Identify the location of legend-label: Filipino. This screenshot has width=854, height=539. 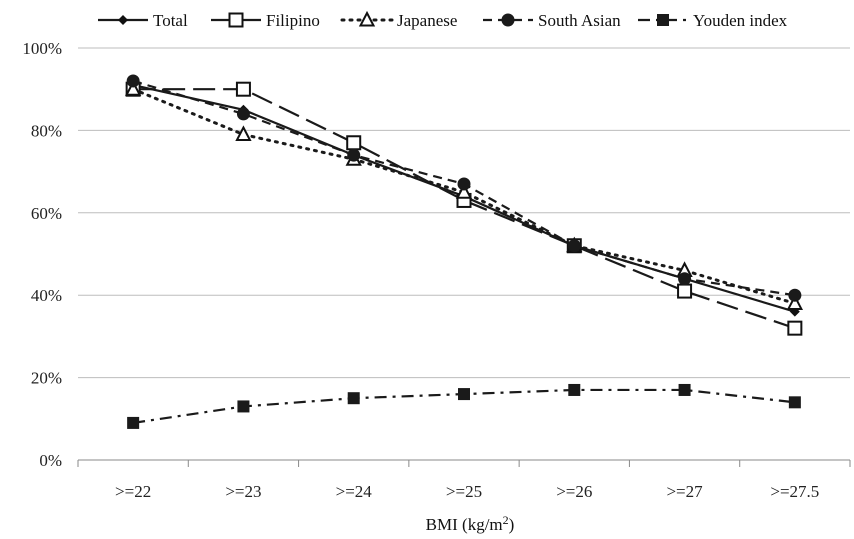
(293, 20).